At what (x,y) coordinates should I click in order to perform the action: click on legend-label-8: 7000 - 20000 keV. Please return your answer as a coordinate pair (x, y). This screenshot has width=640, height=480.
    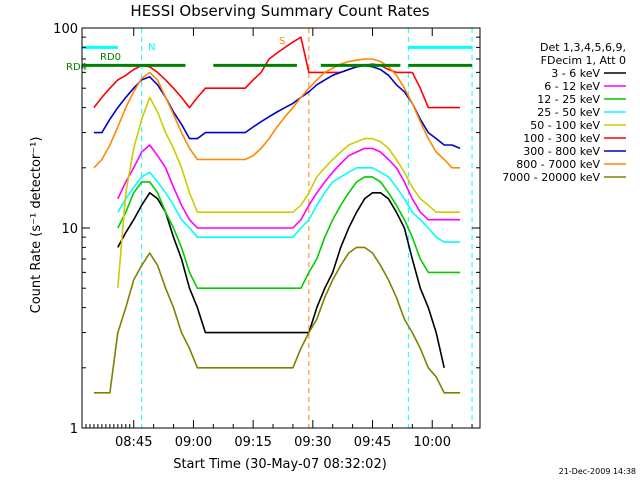
    Looking at the image, I should click on (551, 177).